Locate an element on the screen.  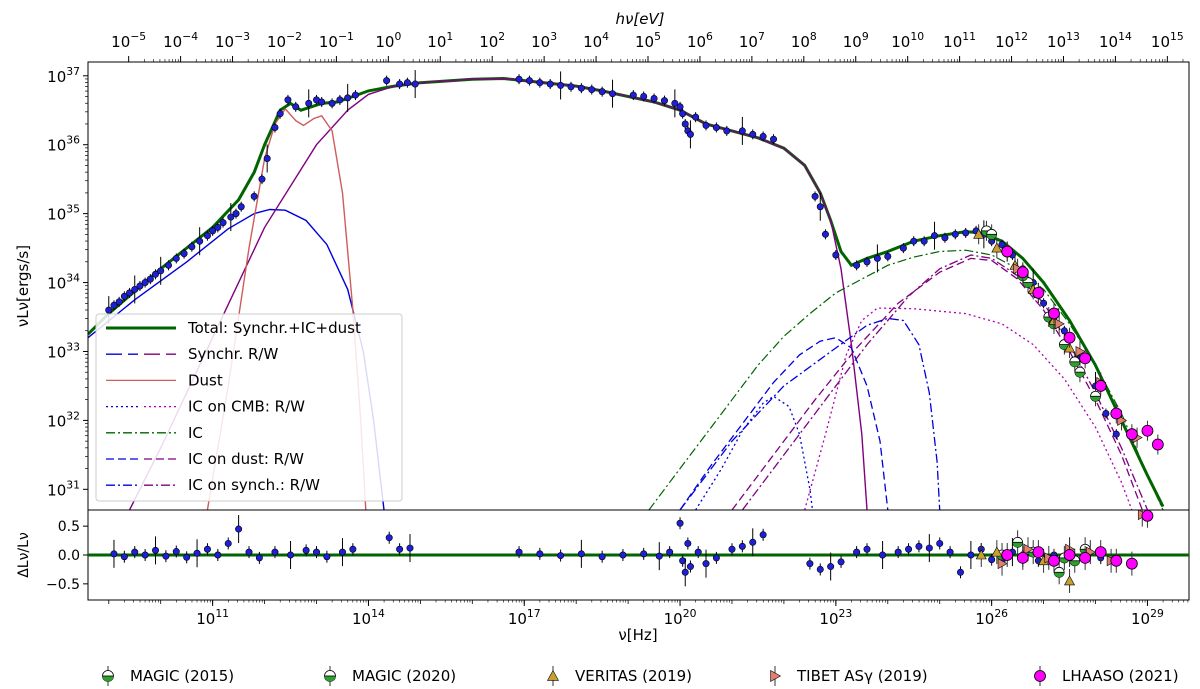
bottom-legend-label: MAGIC (2020) is located at coordinates (404, 676).